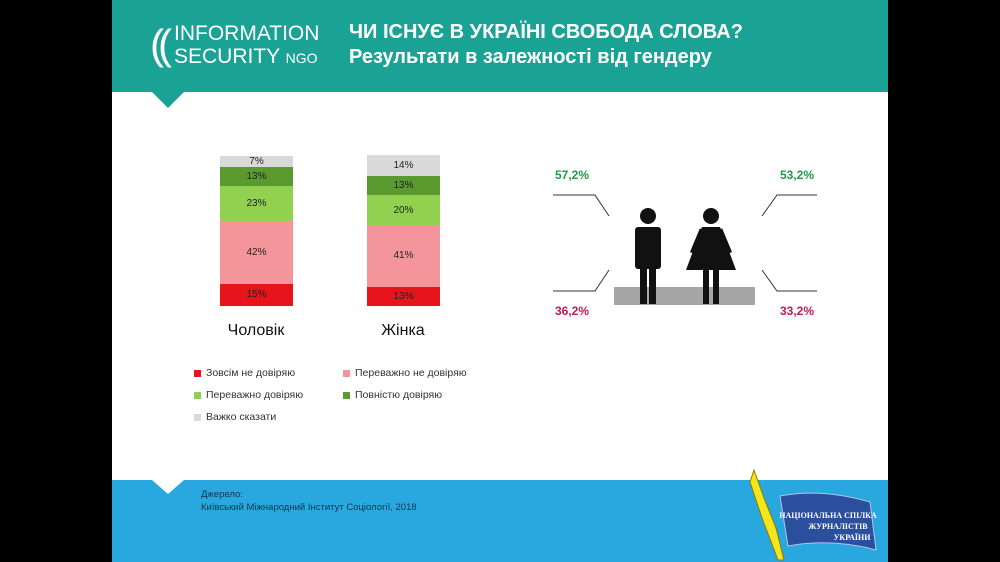  Describe the element at coordinates (168, 487) in the screenshot. I see `footer-notch` at that location.